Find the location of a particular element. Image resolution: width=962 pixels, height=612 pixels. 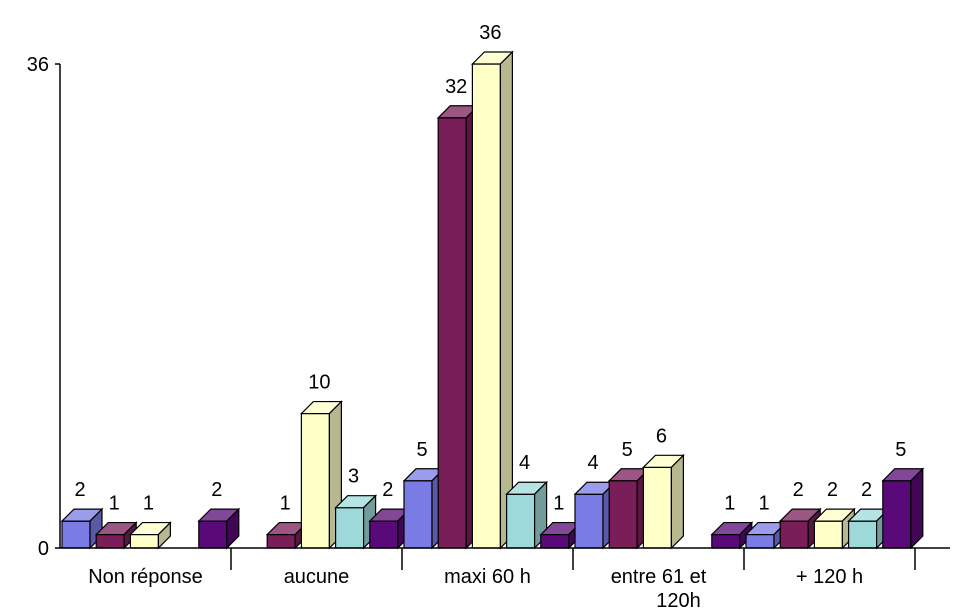

data-label: 36 is located at coordinates (490, 33).